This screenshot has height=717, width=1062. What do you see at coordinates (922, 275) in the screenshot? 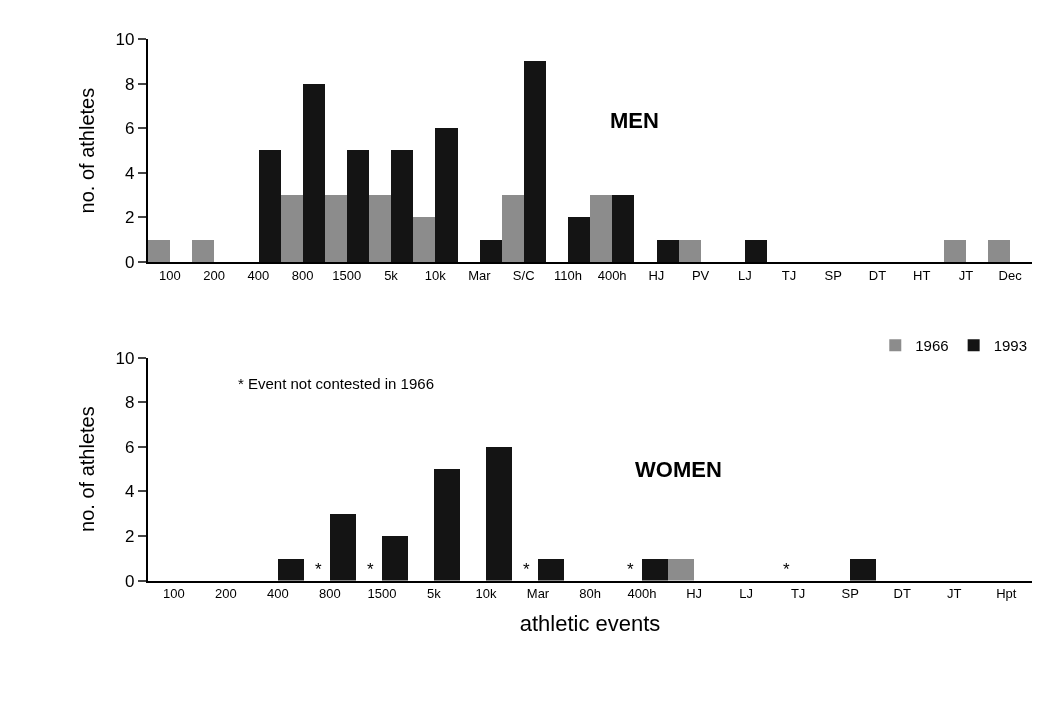
I see `x-tick-label: HT` at bounding box center [922, 275].